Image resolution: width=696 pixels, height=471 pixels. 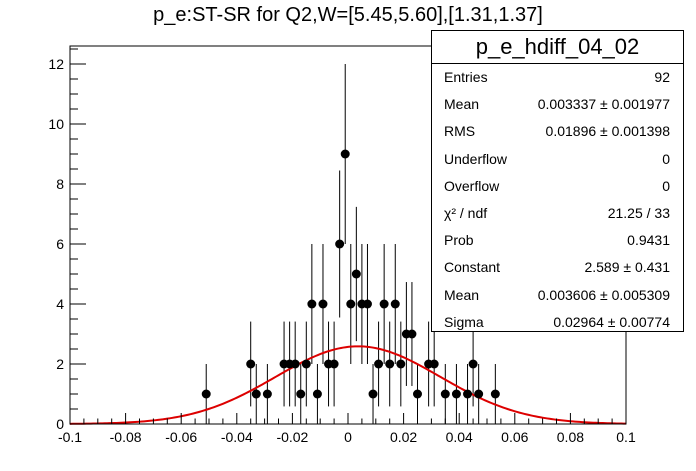 What do you see at coordinates (459, 240) in the screenshot?
I see `stats-label: Prob` at bounding box center [459, 240].